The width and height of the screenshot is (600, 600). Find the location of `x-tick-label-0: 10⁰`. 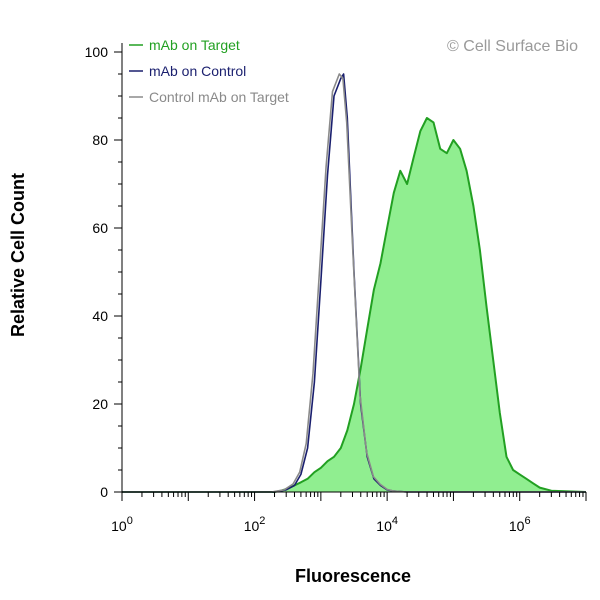

x-tick-label-0: 10⁰ is located at coordinates (122, 524).